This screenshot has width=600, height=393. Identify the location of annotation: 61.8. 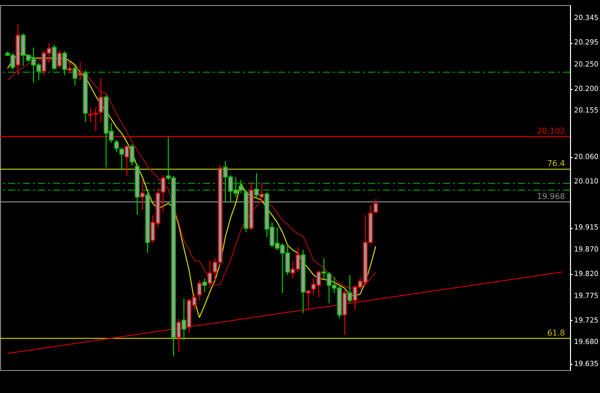
(556, 333).